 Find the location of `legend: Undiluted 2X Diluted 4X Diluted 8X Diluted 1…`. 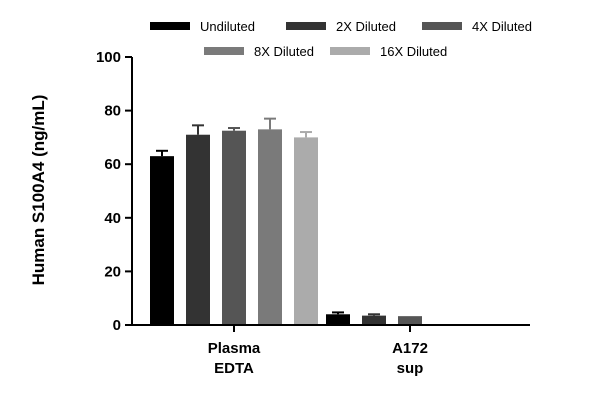

legend: Undiluted 2X Diluted 4X Diluted 8X Diluted 1… is located at coordinates (341, 39).